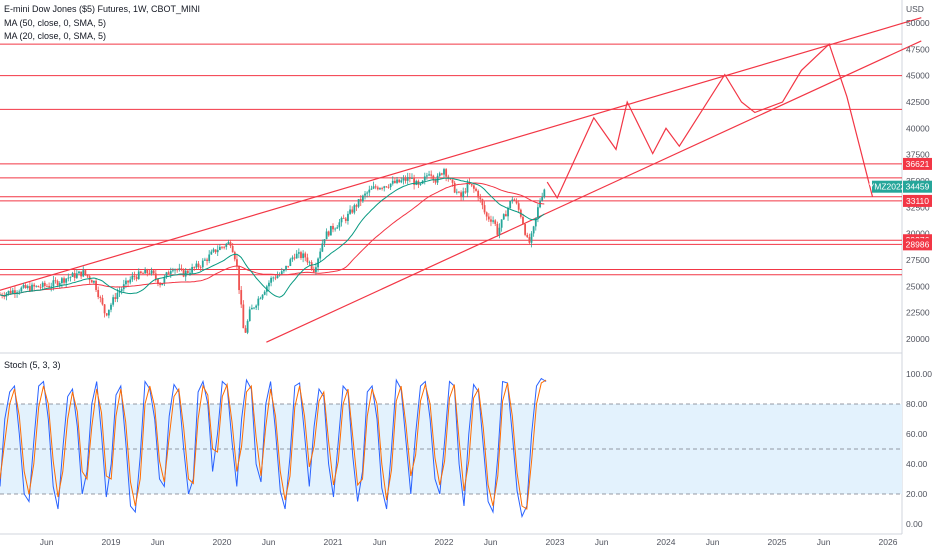 The image size is (932, 550). Describe the element at coordinates (55, 36) in the screenshot. I see `ma20-legend: MA (20, close, 0, SMA, 5)` at that location.